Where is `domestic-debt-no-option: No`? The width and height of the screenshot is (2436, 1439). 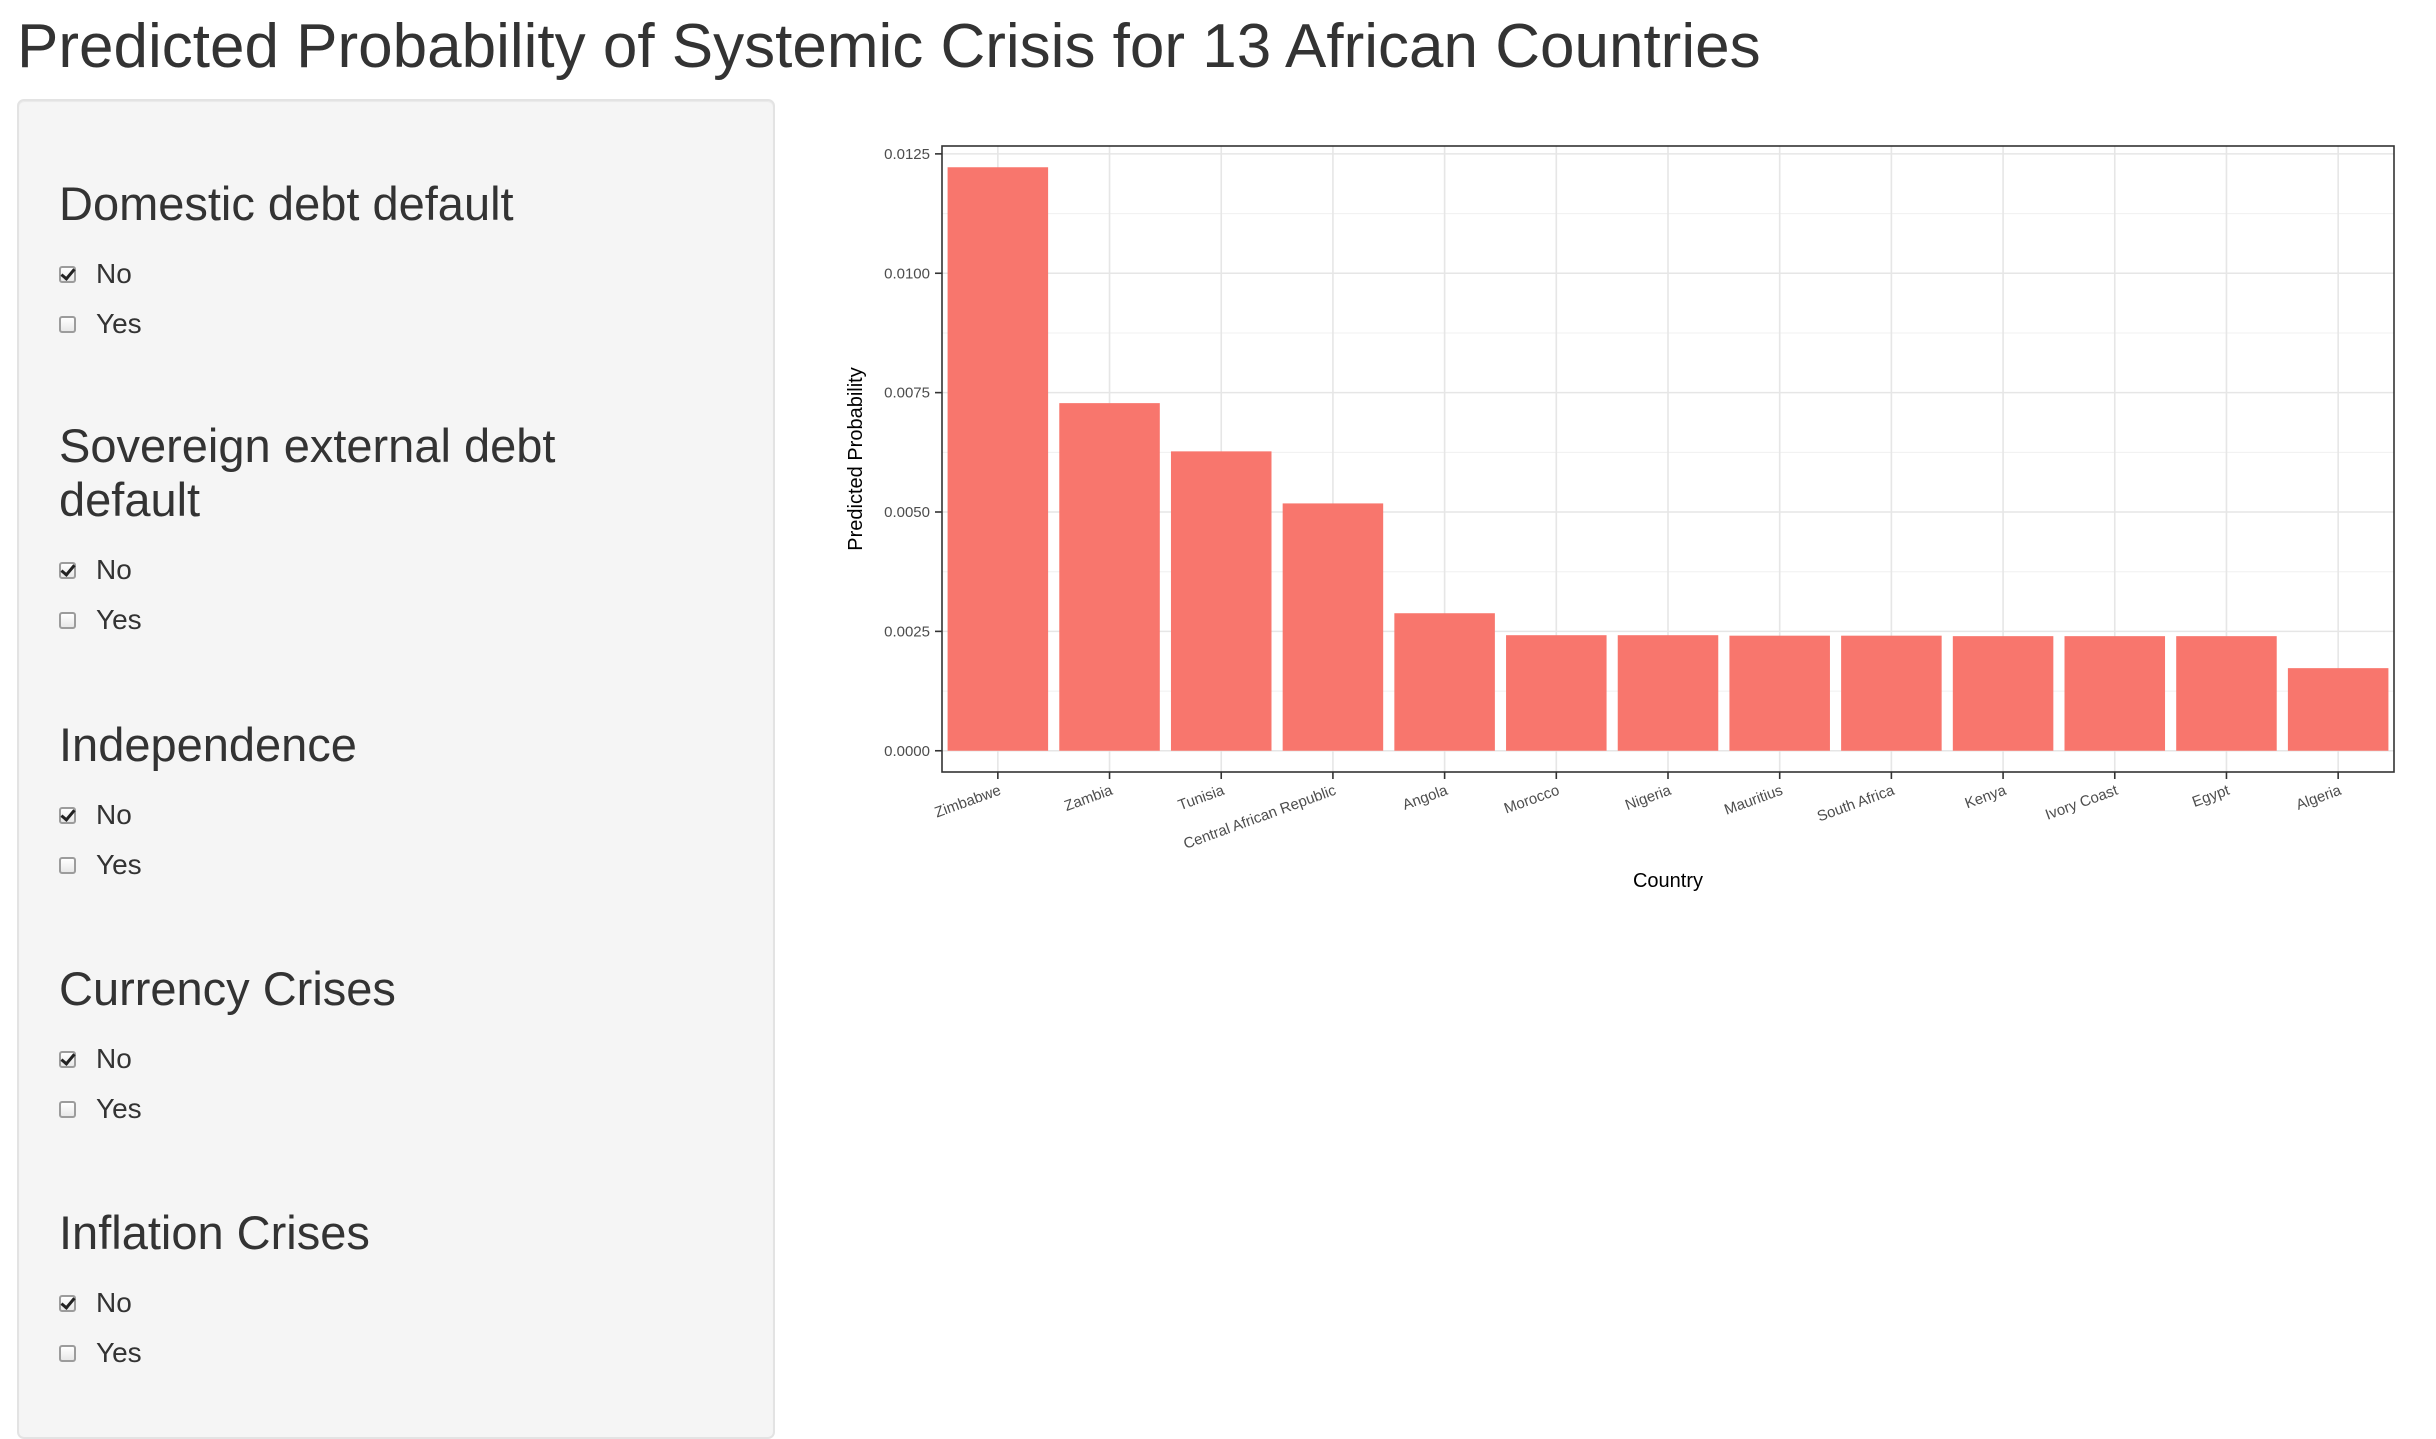
domestic-debt-no-option: No is located at coordinates (399, 274).